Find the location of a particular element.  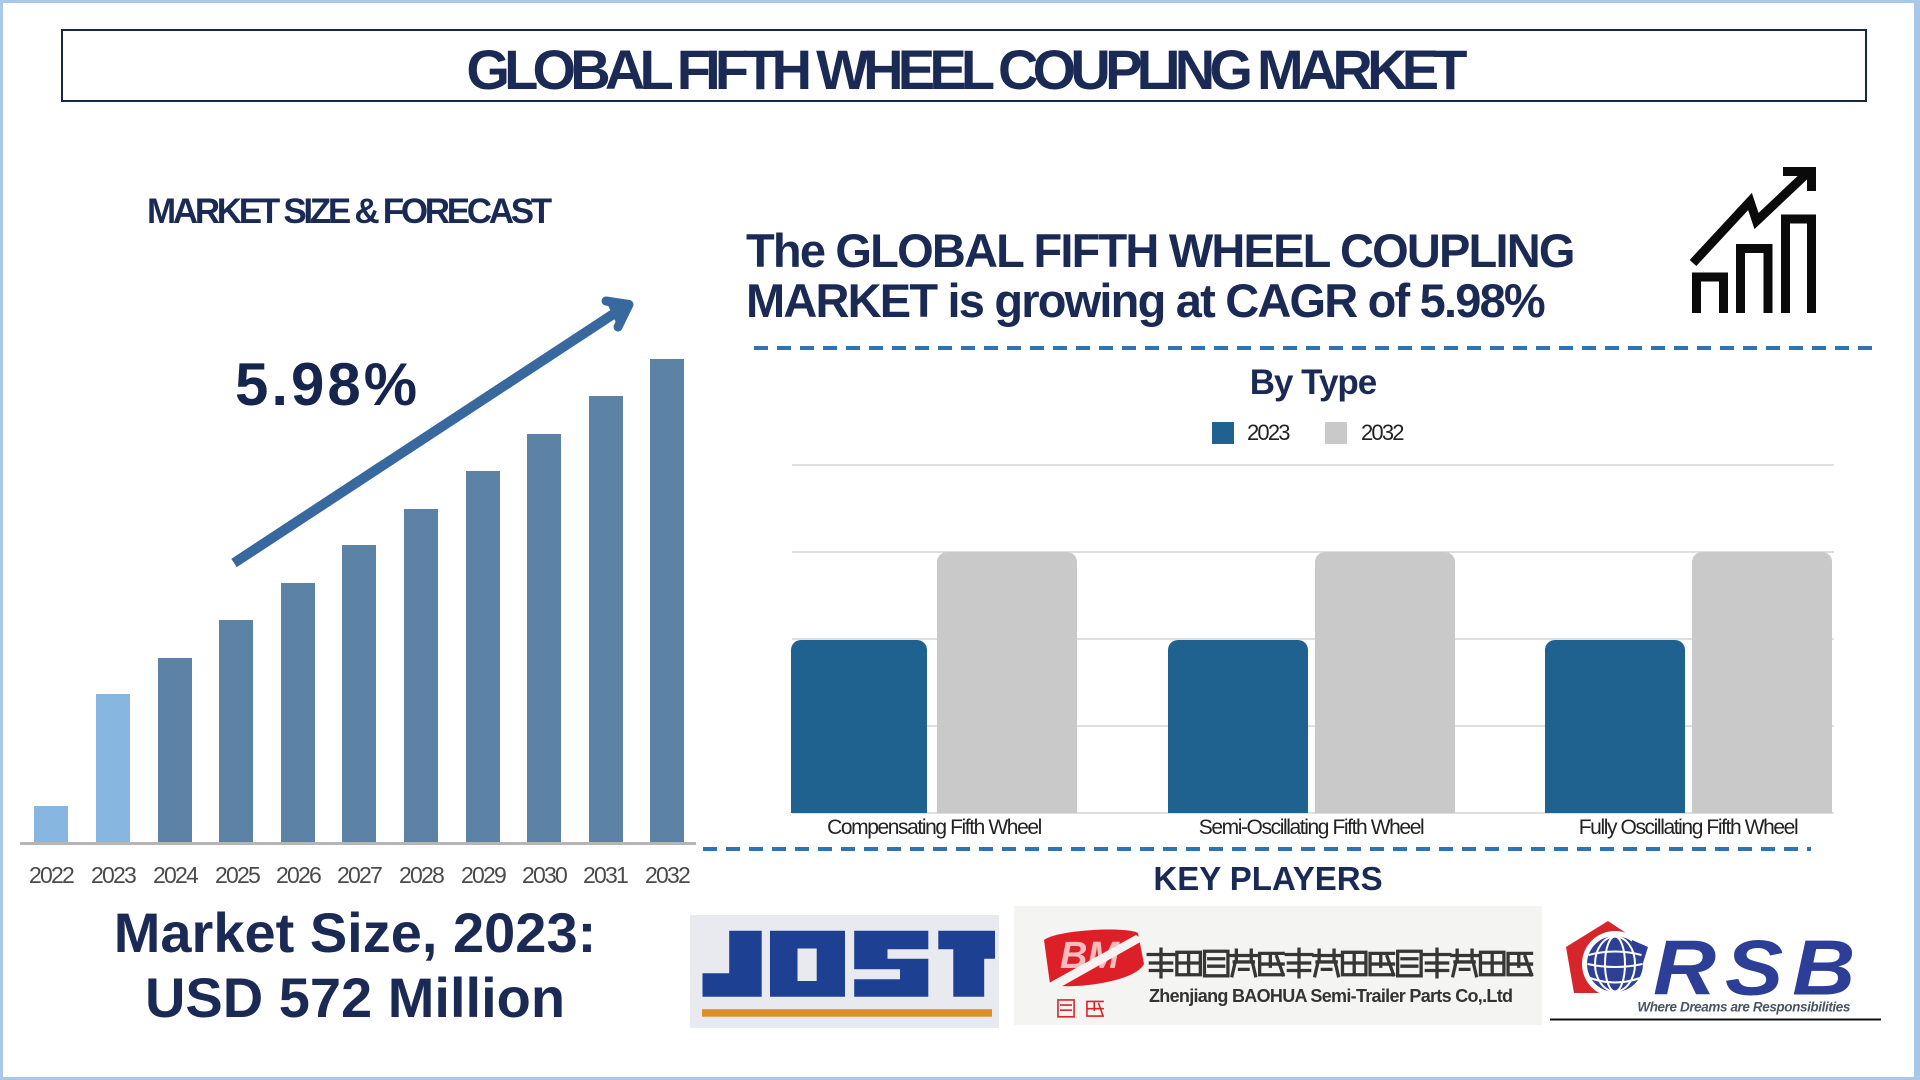

svg-text: RSB is located at coordinates (1758, 968).